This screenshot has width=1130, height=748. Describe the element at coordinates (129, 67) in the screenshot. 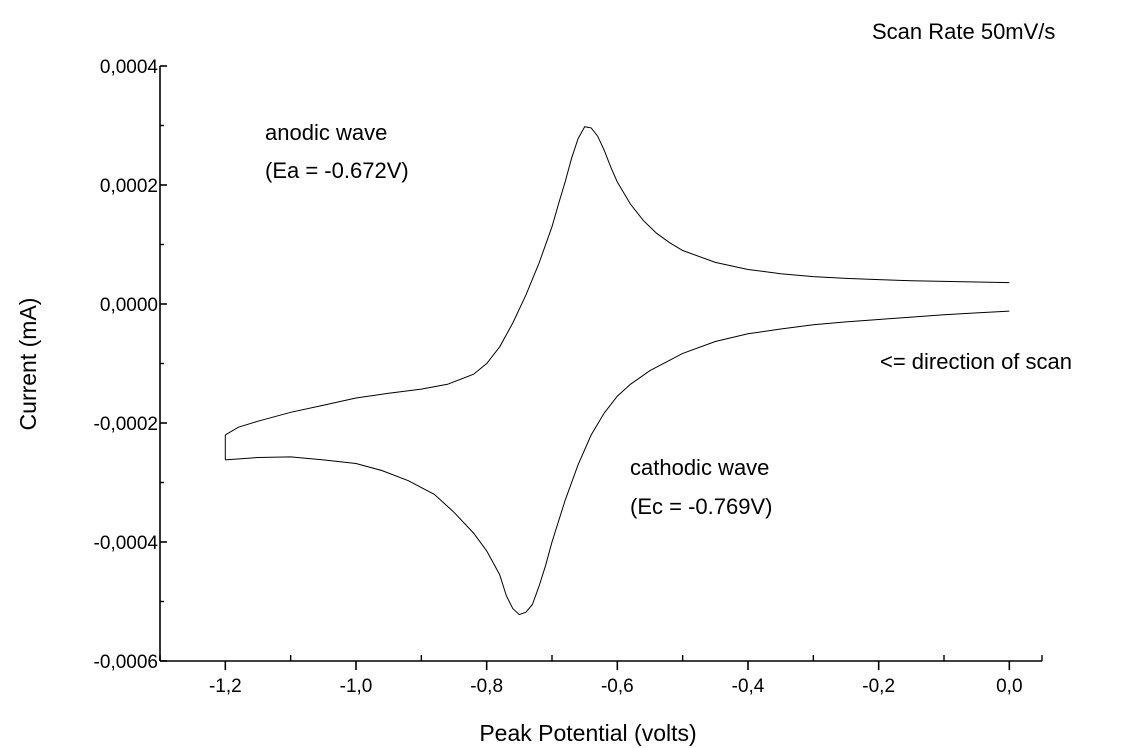

I see `y-tick-label: 0,0004` at that location.